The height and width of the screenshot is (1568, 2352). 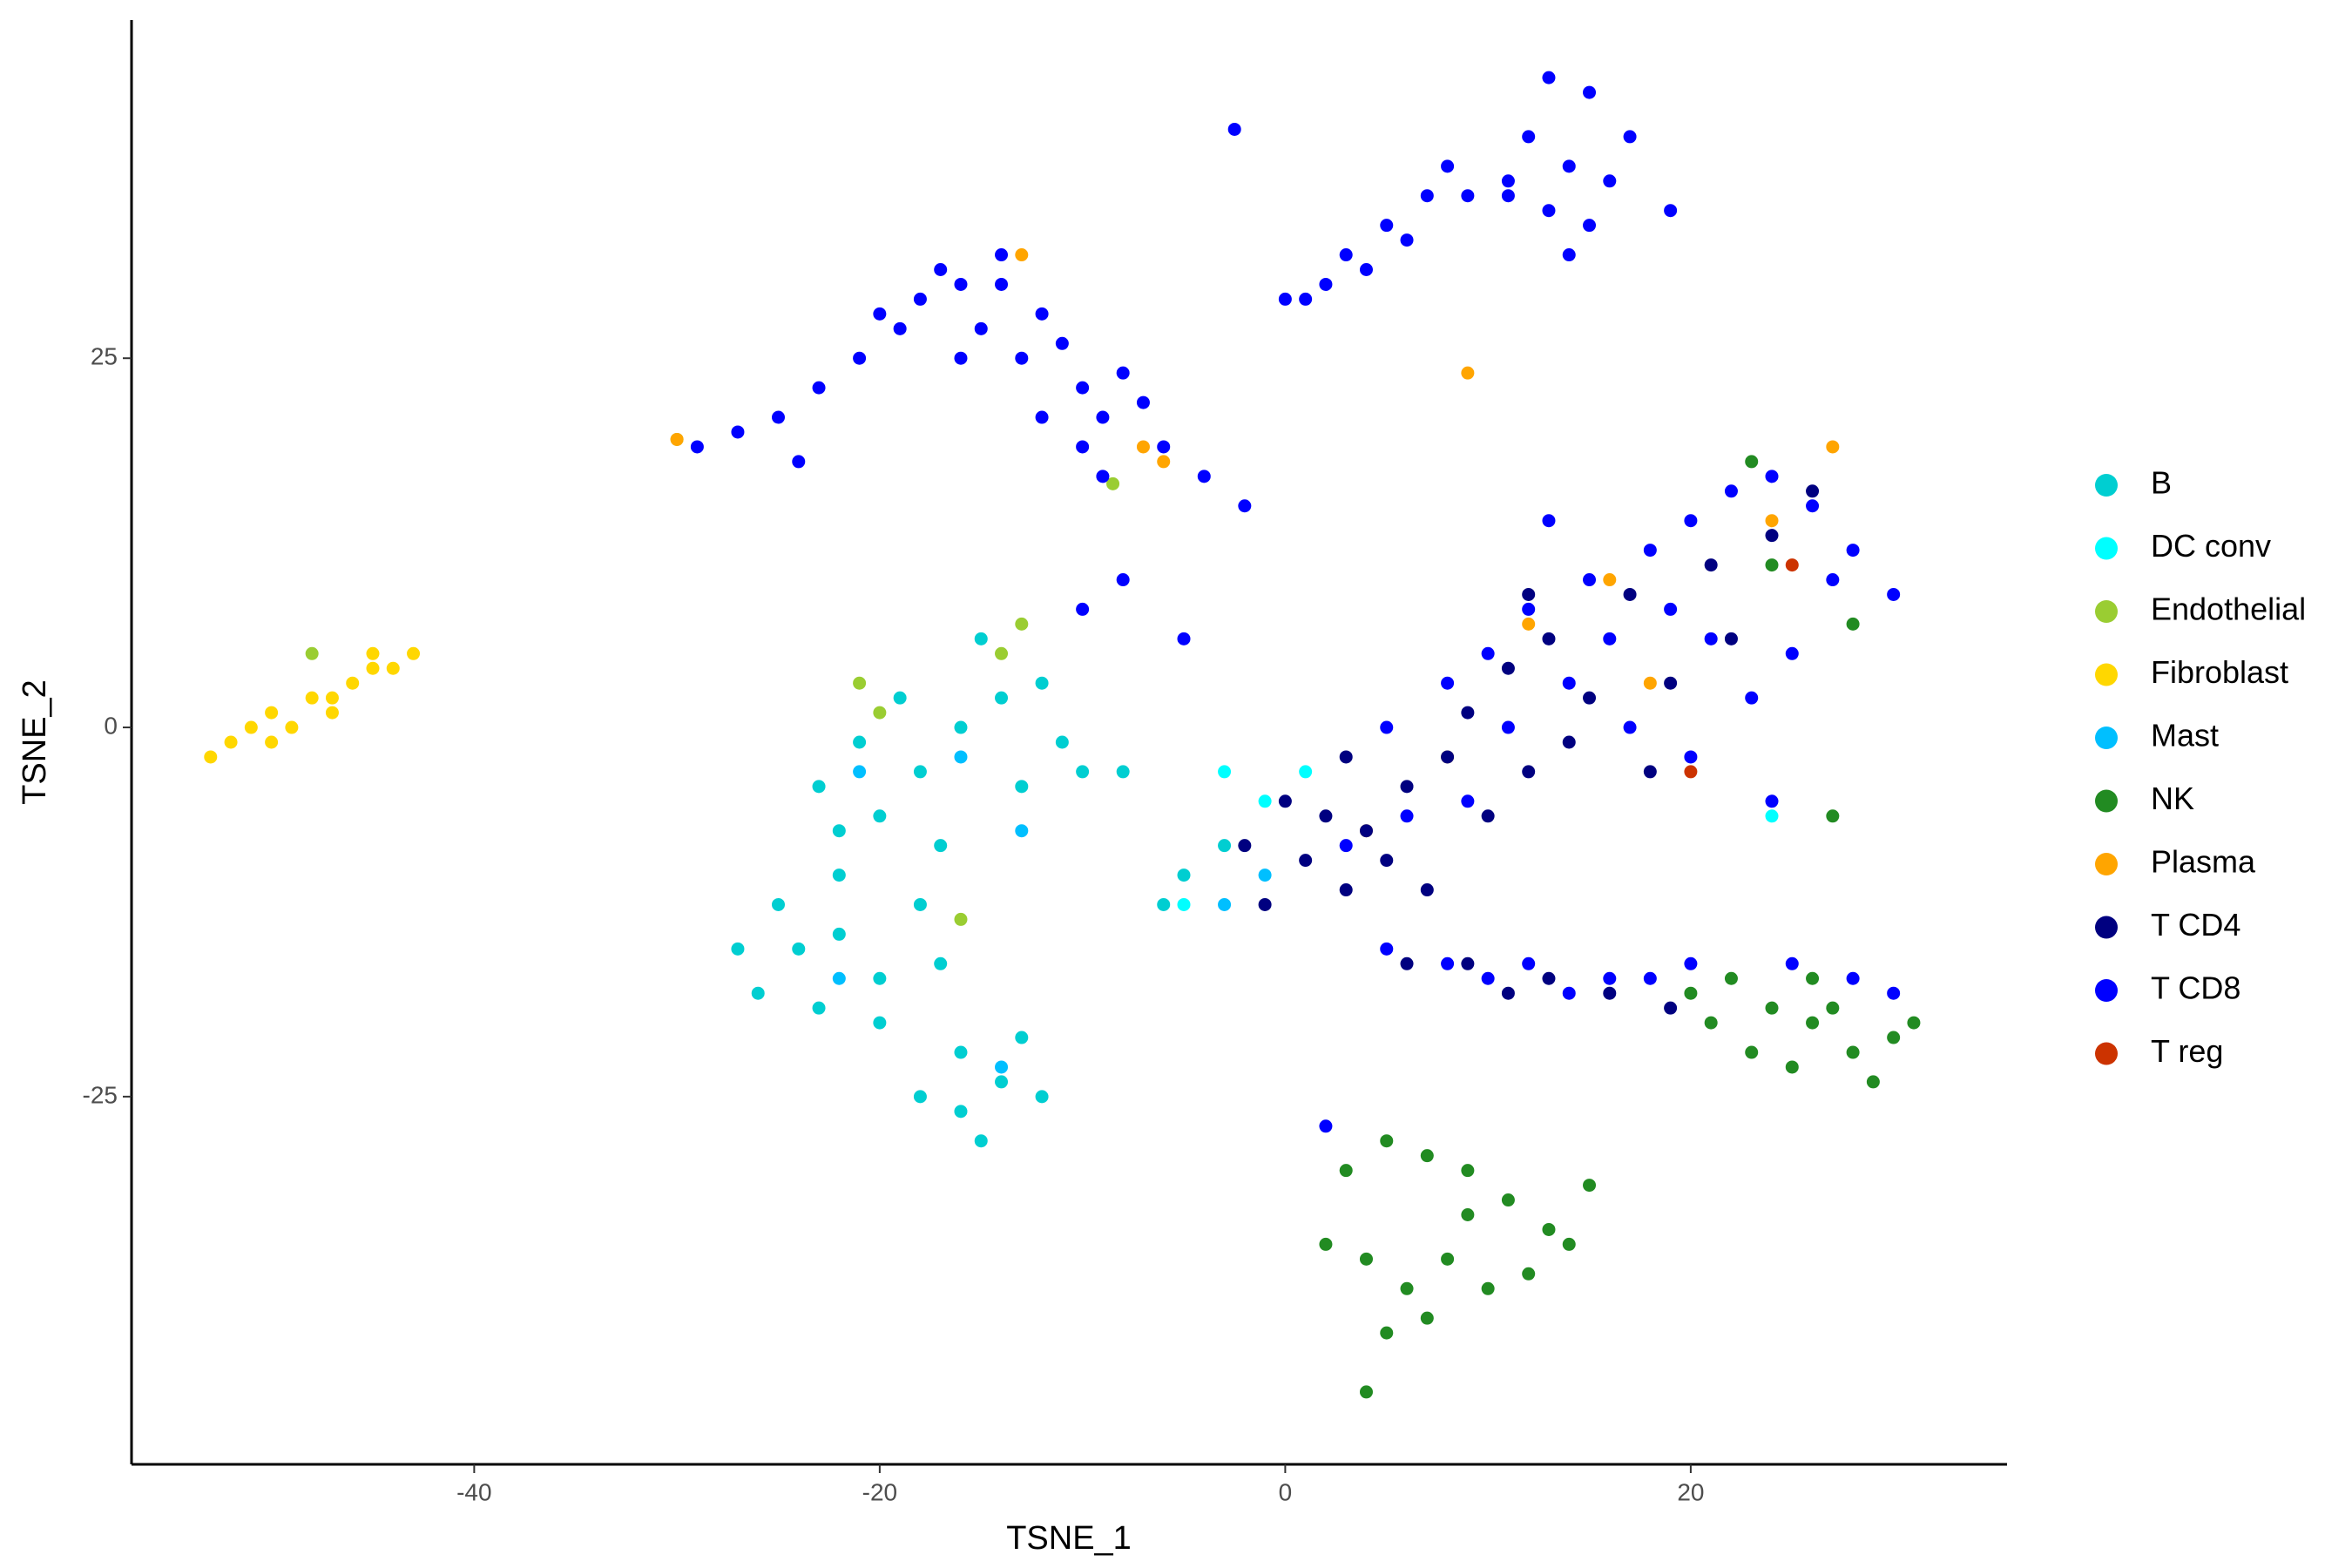 I want to click on legend-label: NK, so click(x=2172, y=798).